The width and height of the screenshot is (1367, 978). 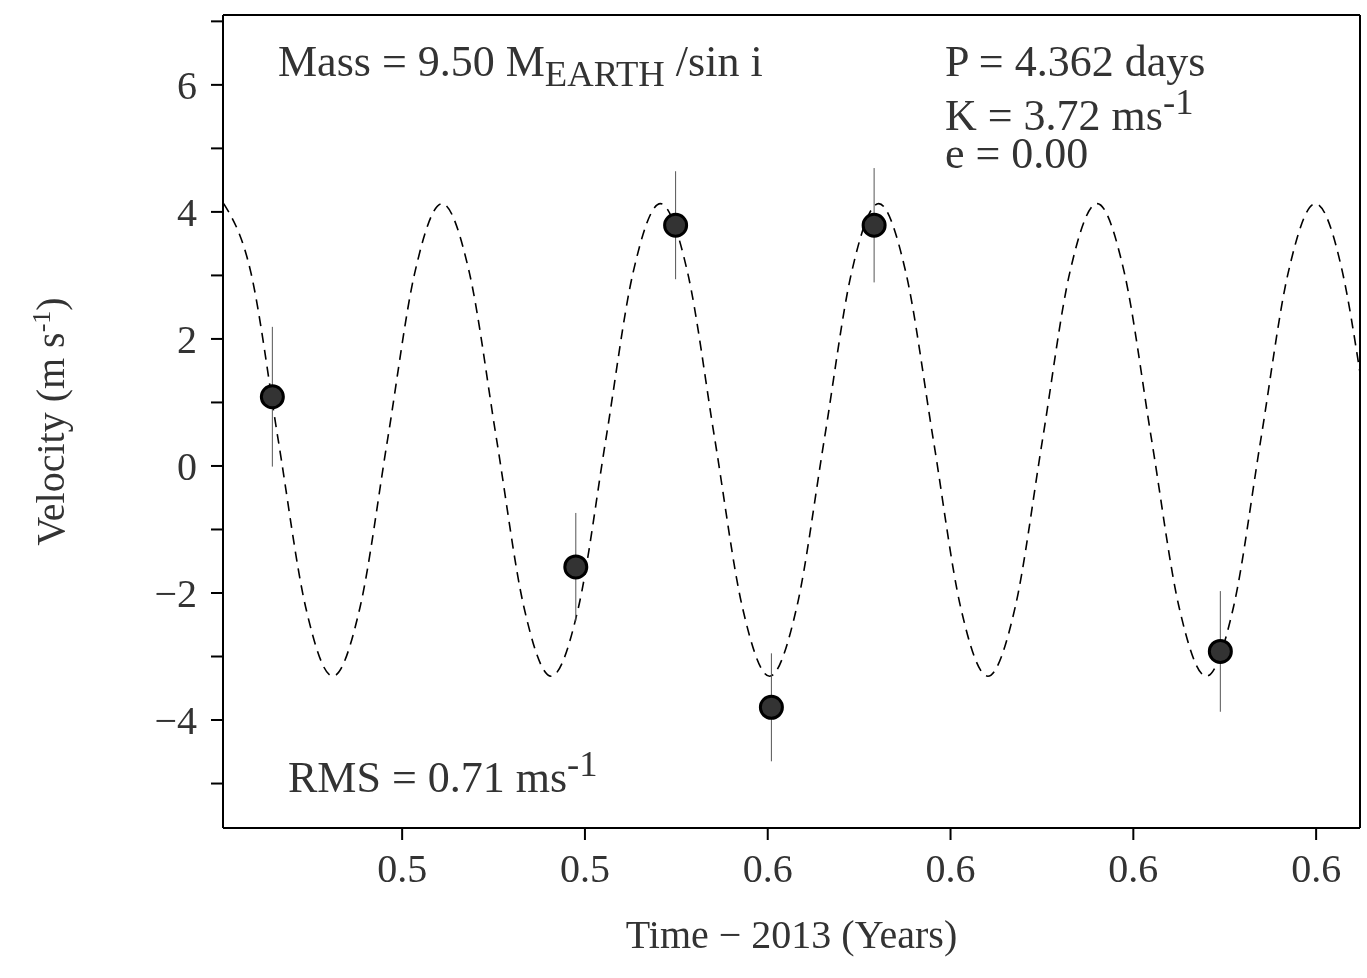 I want to click on annotation: Mass = 9.50 M$_{EARTH}$ /sin i, so click(x=520, y=65).